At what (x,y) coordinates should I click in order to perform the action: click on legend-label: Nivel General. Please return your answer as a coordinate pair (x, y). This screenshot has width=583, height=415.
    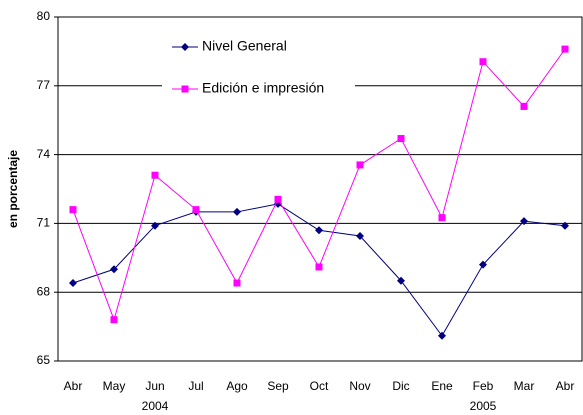
    Looking at the image, I should click on (244, 46).